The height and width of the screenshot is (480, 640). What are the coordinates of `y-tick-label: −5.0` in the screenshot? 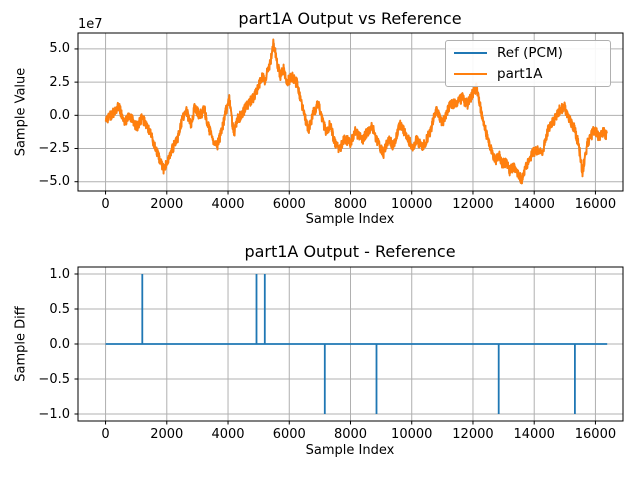 It's located at (54, 182).